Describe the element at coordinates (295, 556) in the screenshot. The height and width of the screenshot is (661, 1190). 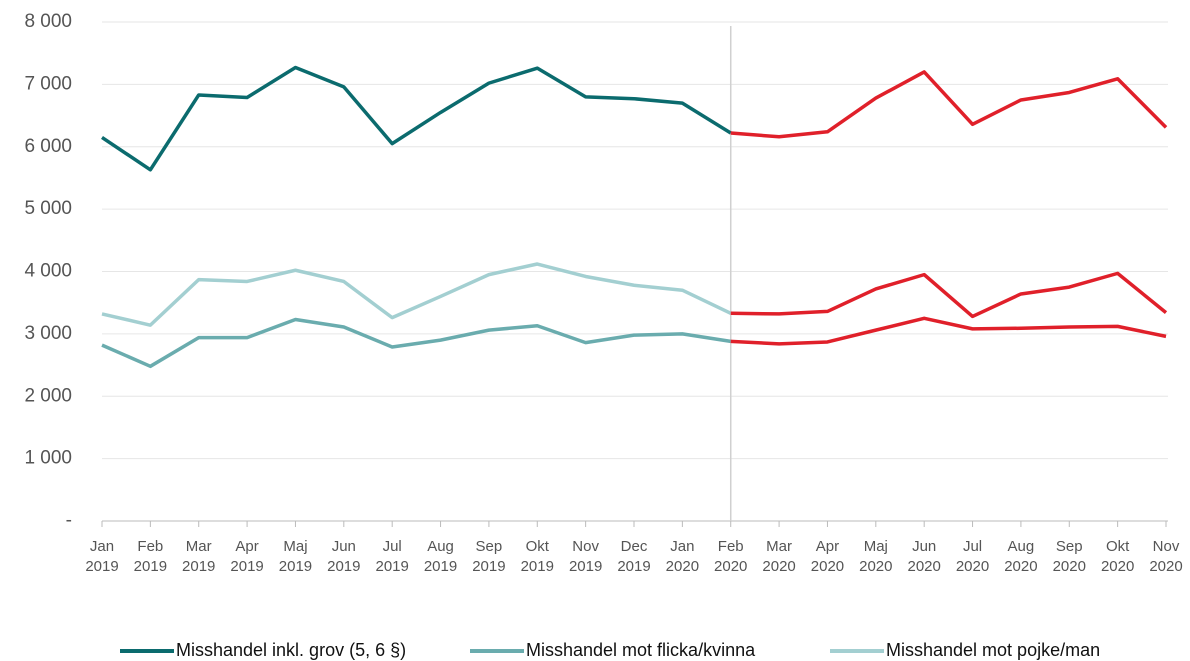
I see `x-tick-label: Maj 2019` at that location.